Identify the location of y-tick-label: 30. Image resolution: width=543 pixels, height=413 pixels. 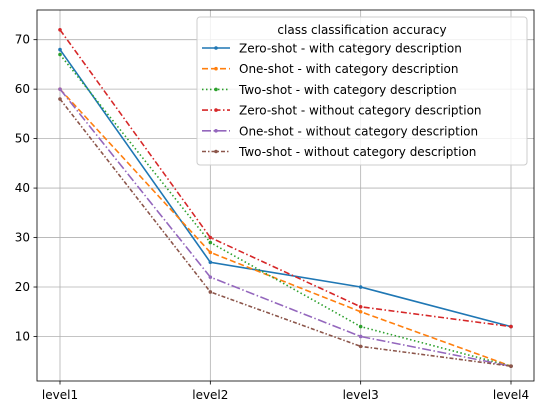
(22, 238).